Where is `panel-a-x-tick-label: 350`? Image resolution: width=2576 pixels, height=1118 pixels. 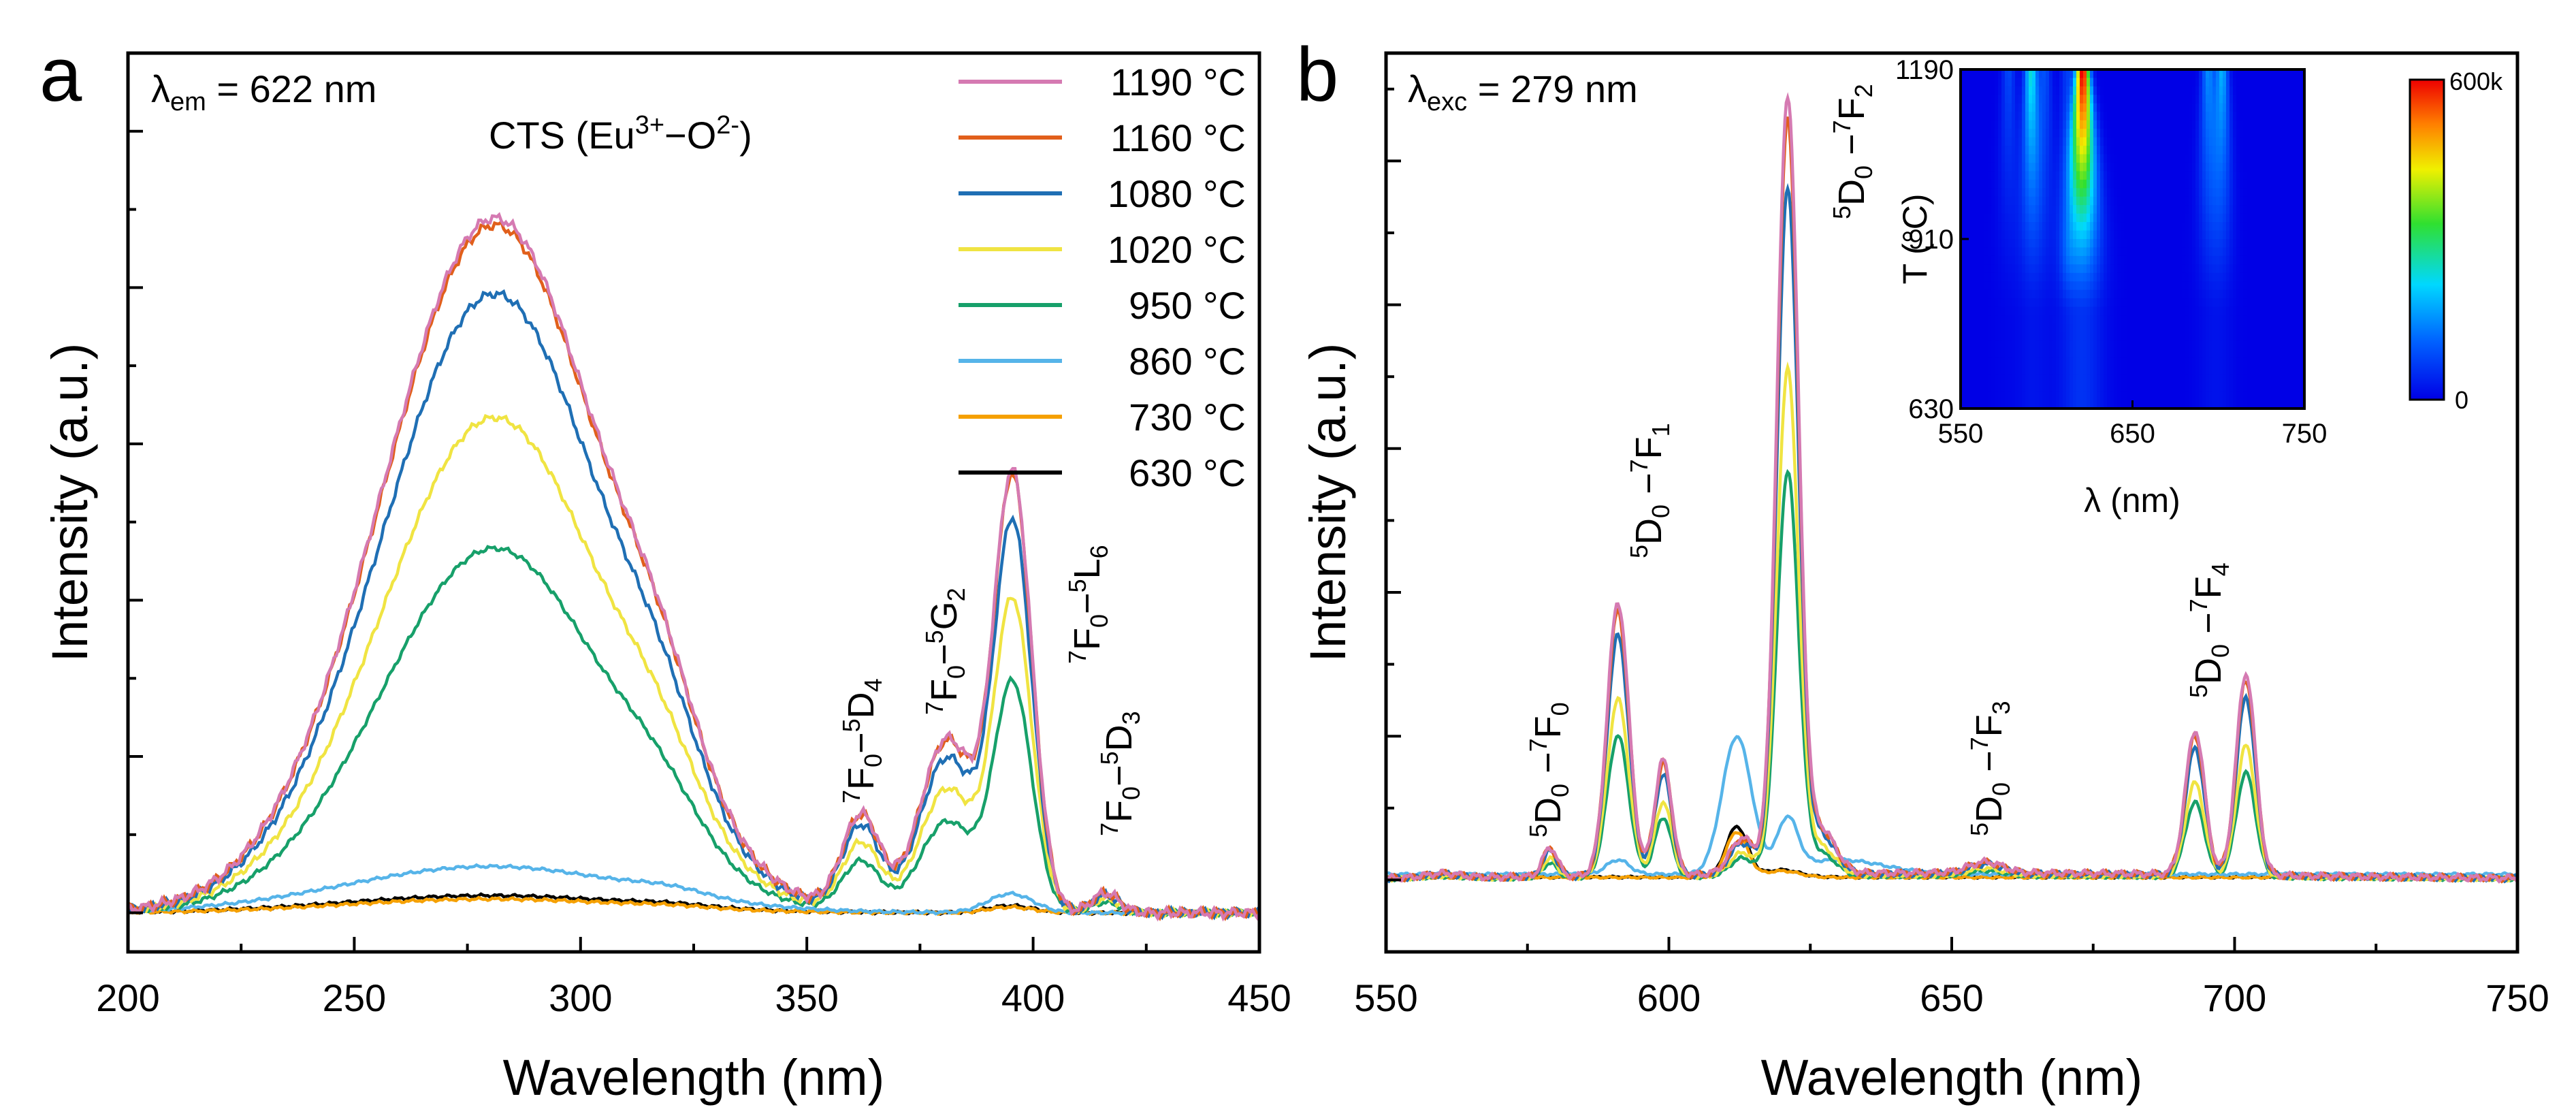
panel-a-x-tick-label: 350 is located at coordinates (806, 997).